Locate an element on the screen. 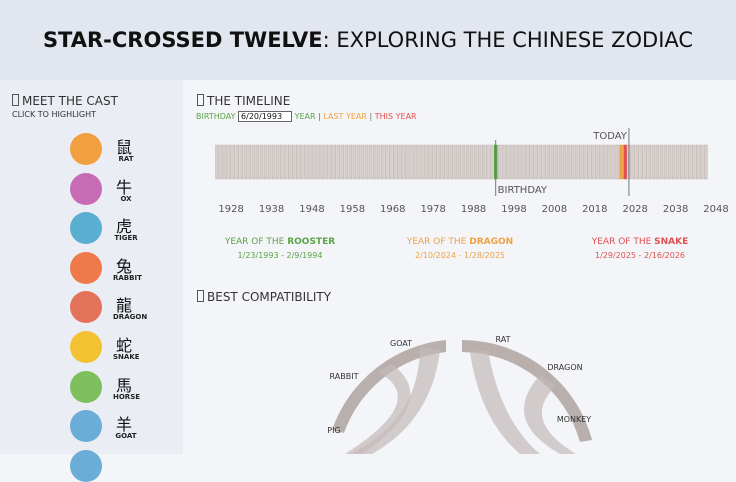  animal-name: DRAGON is located at coordinates (130, 317).